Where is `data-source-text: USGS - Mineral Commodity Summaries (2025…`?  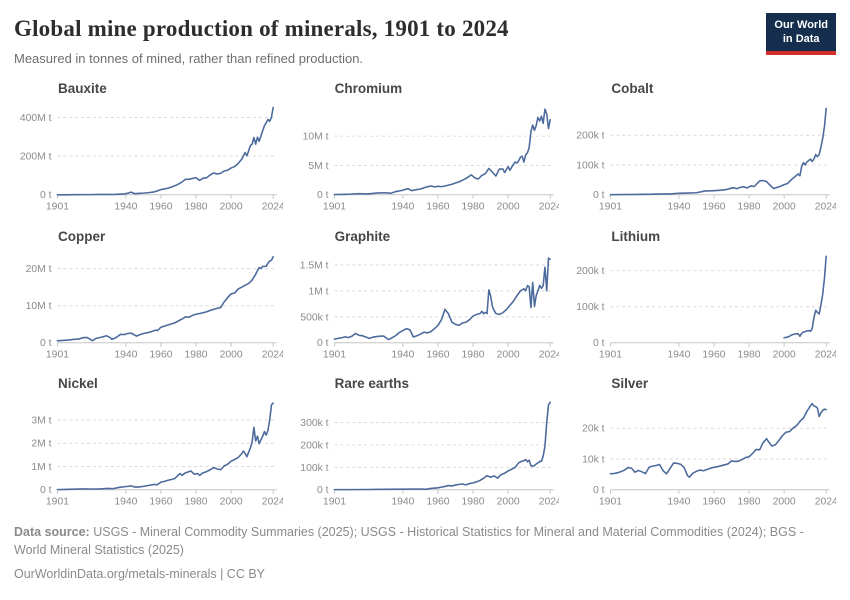 data-source-text: USGS - Mineral Commodity Summaries (2025… is located at coordinates (409, 541).